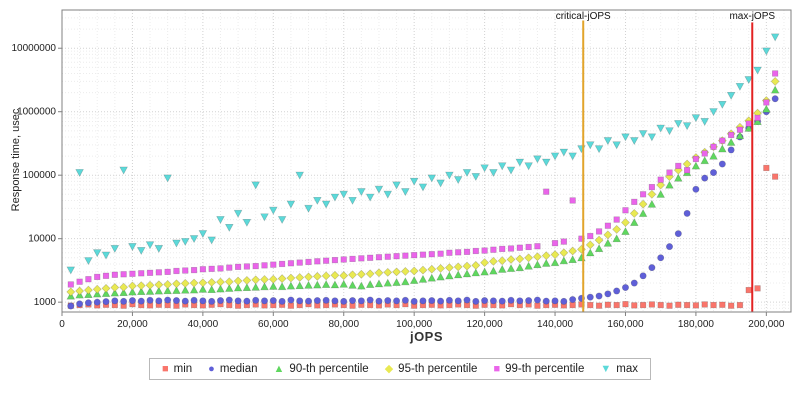 This screenshot has width=800, height=400. What do you see at coordinates (555, 324) in the screenshot?
I see `svg-text: 140,000` at bounding box center [555, 324].